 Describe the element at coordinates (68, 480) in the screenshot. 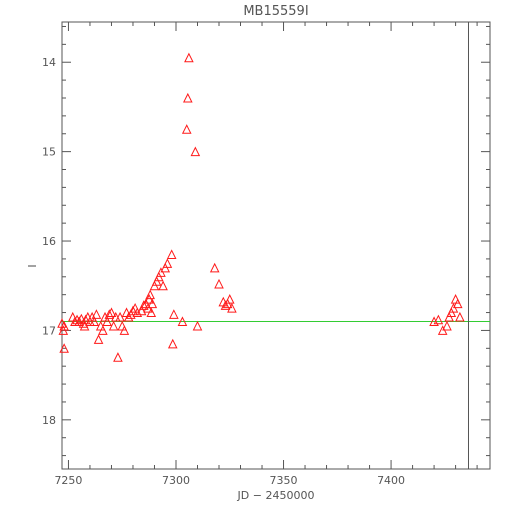

I see `x-tick-label: 7250` at that location.